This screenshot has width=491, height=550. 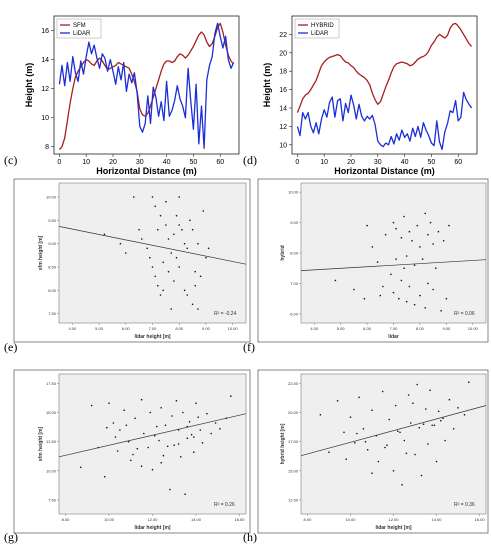 What do you see at coordinates (317, 28) in the screenshot?
I see `legend: HYBRID LiDAR` at bounding box center [317, 28].